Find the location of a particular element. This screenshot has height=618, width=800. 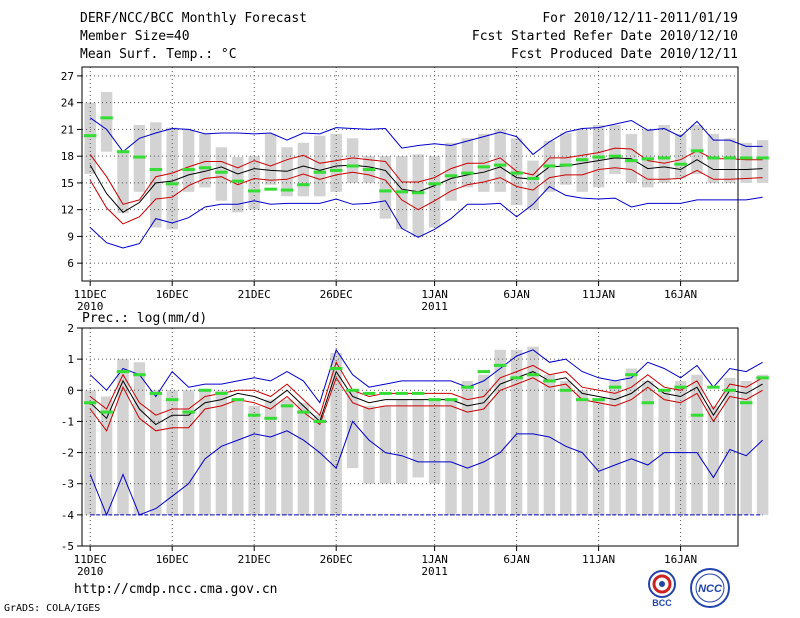

y-tick-label: 6 is located at coordinates (70, 263).